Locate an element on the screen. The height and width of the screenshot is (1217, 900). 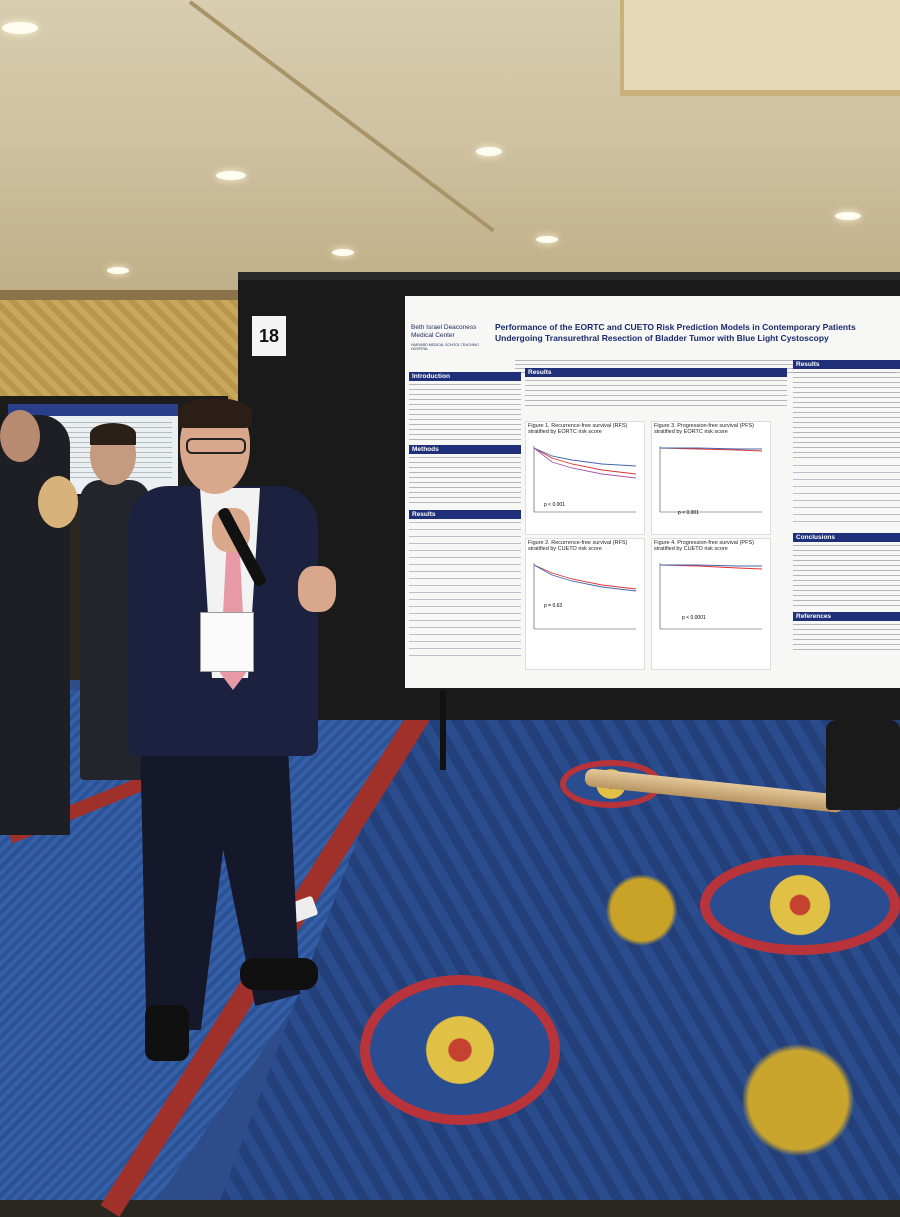
section-results-mid: Results is located at coordinates (656, 372).